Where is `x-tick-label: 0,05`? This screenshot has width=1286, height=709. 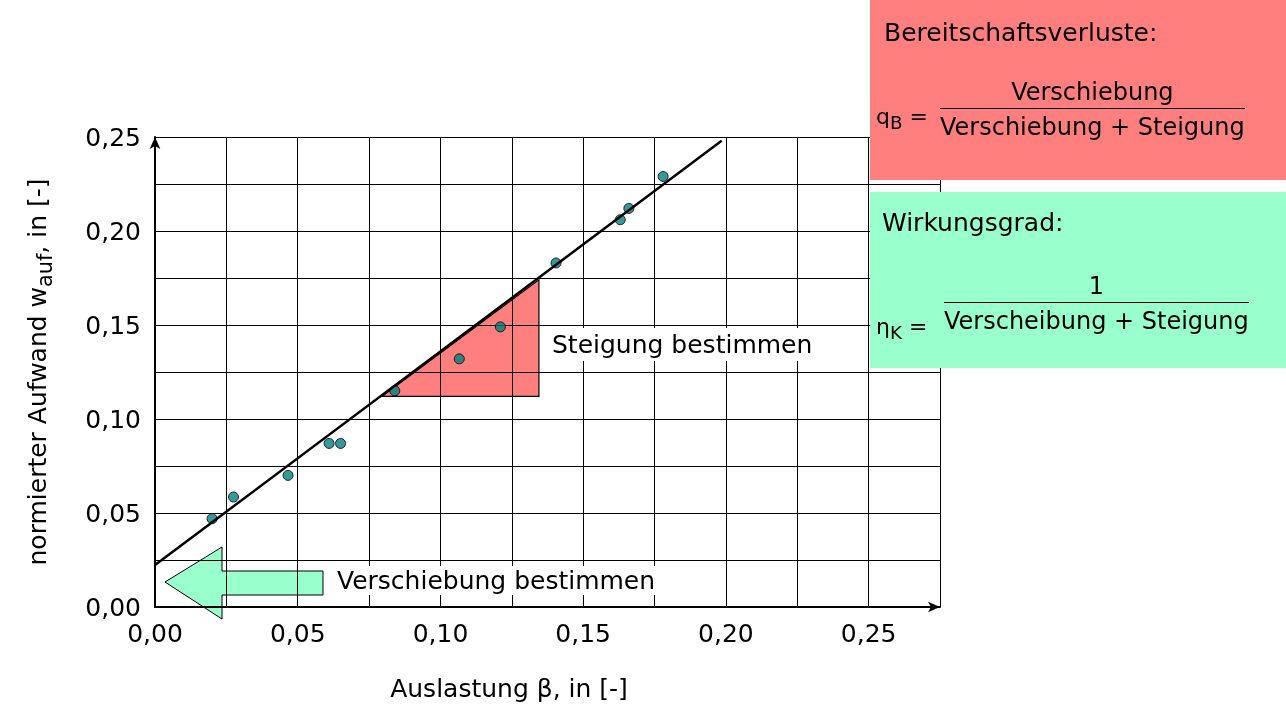 x-tick-label: 0,05 is located at coordinates (297, 633).